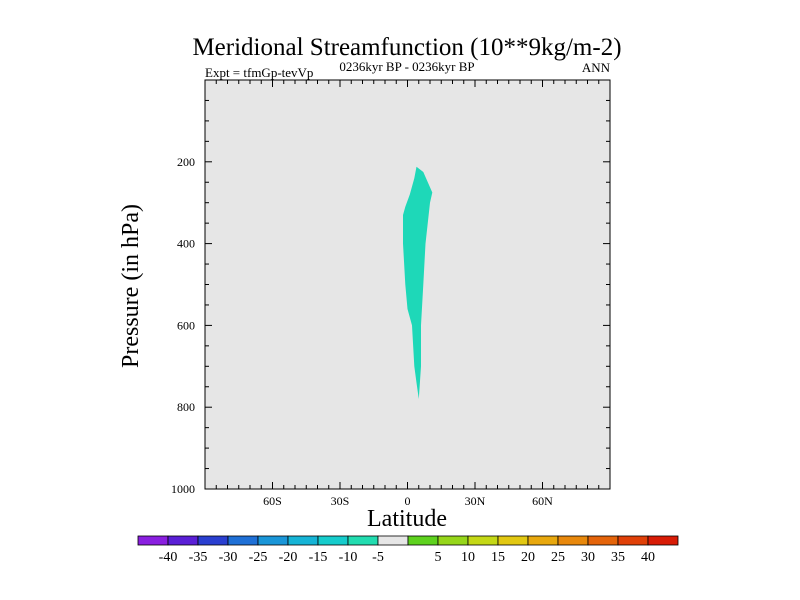 Image resolution: width=800 pixels, height=600 pixels. I want to click on y-tick-label: 800, so click(186, 407).